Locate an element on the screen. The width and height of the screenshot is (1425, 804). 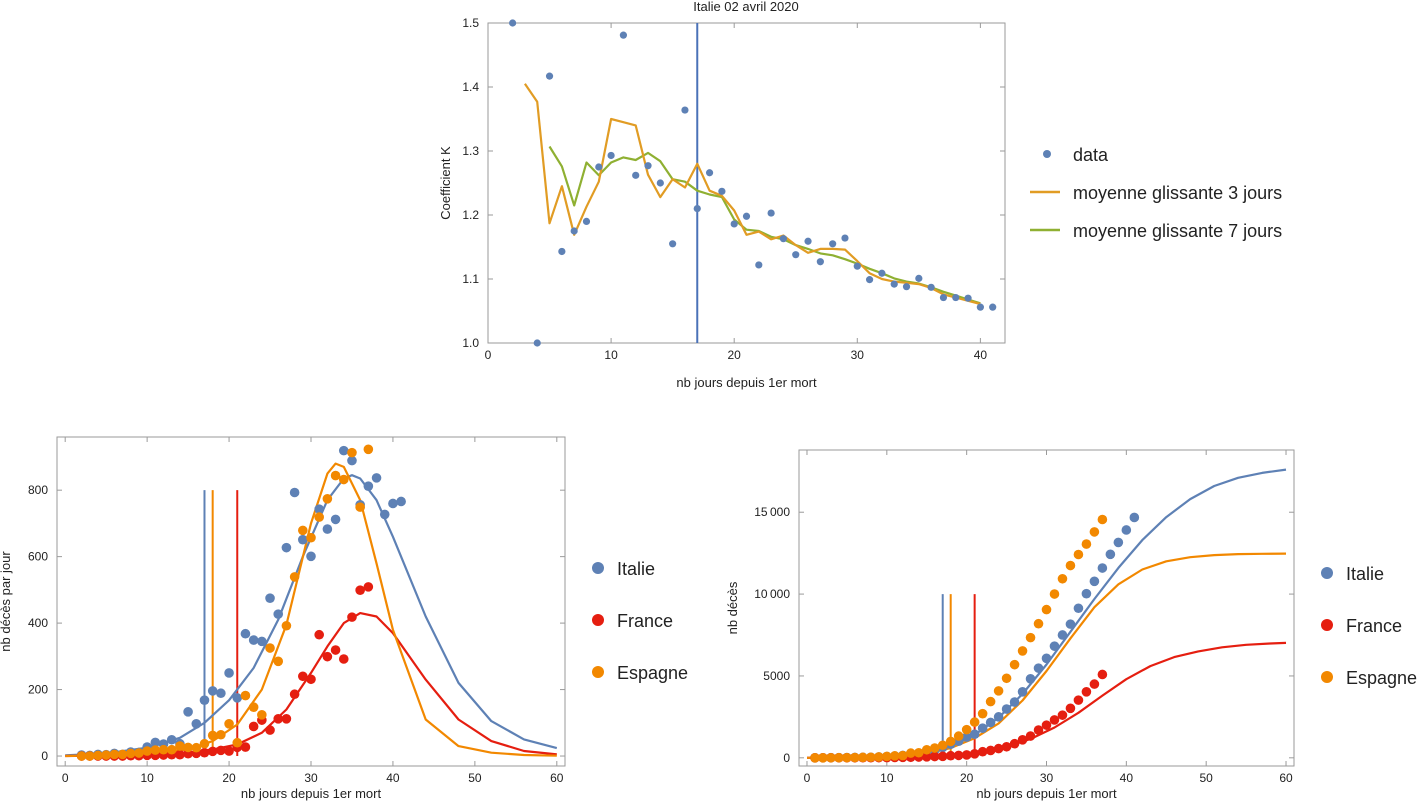
plot-area is located at coordinates (311, 610).